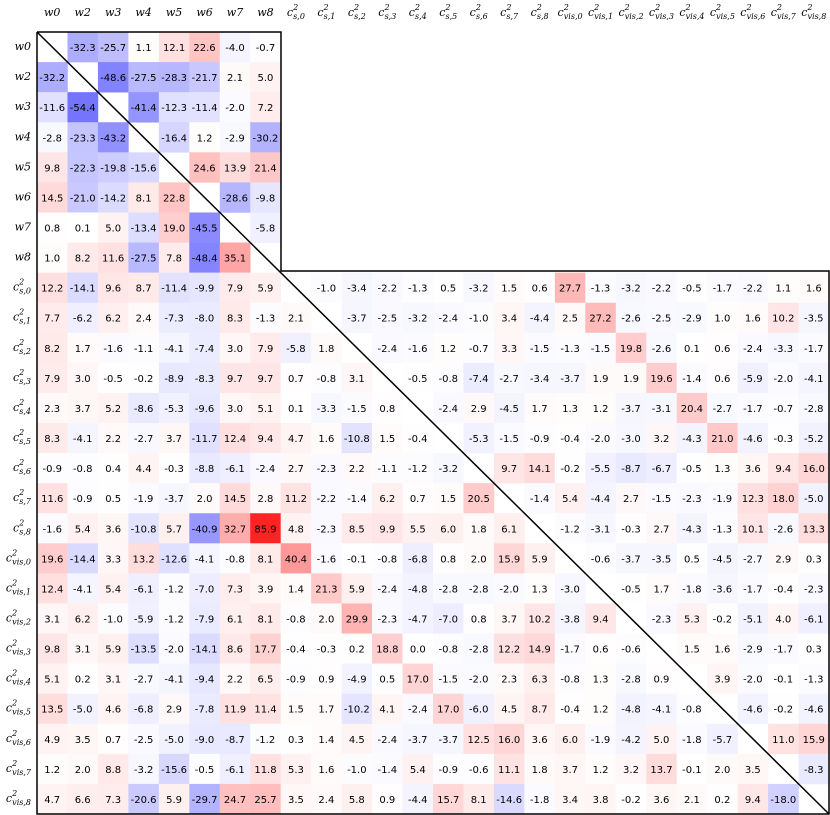 This screenshot has width=830, height=815. What do you see at coordinates (418, 589) in the screenshot?
I see `cell-value: -4.8` at bounding box center [418, 589].